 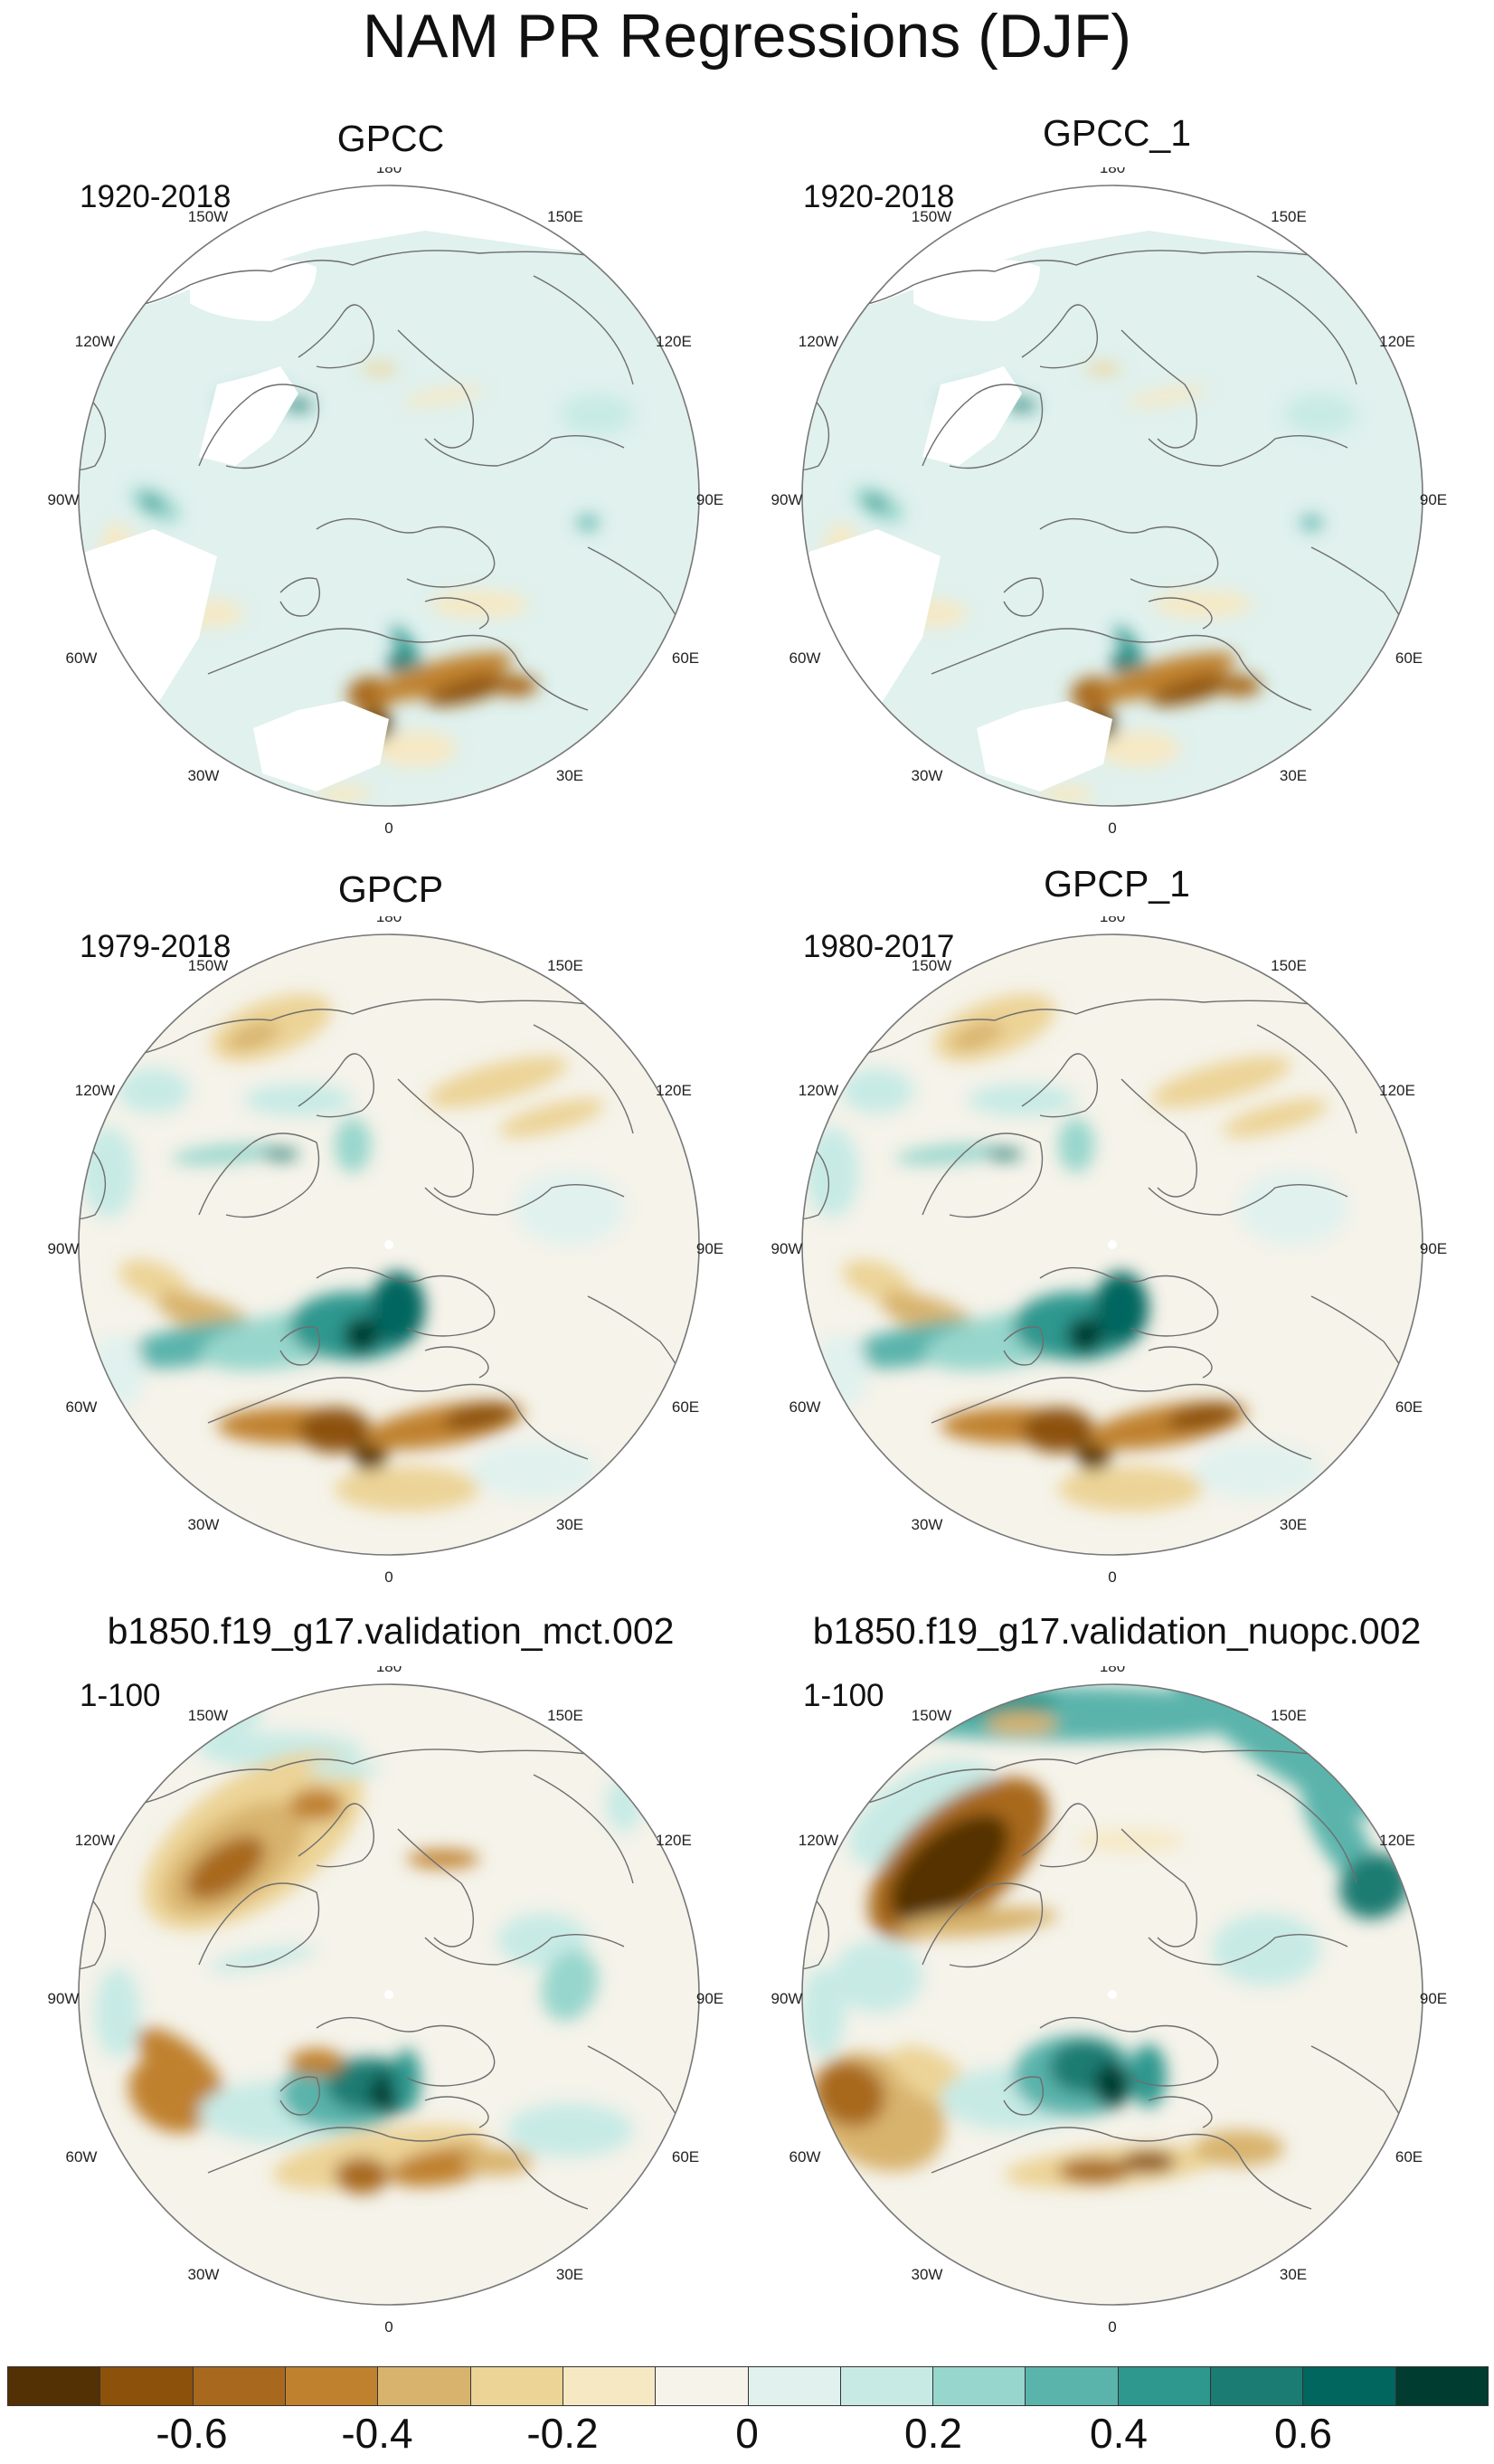 I want to click on map-panel-gpcc-1: 180 150W 150E 120W 120E 90W 90E 60W 60E 30W 30E 0, so click(x=1109, y=502).